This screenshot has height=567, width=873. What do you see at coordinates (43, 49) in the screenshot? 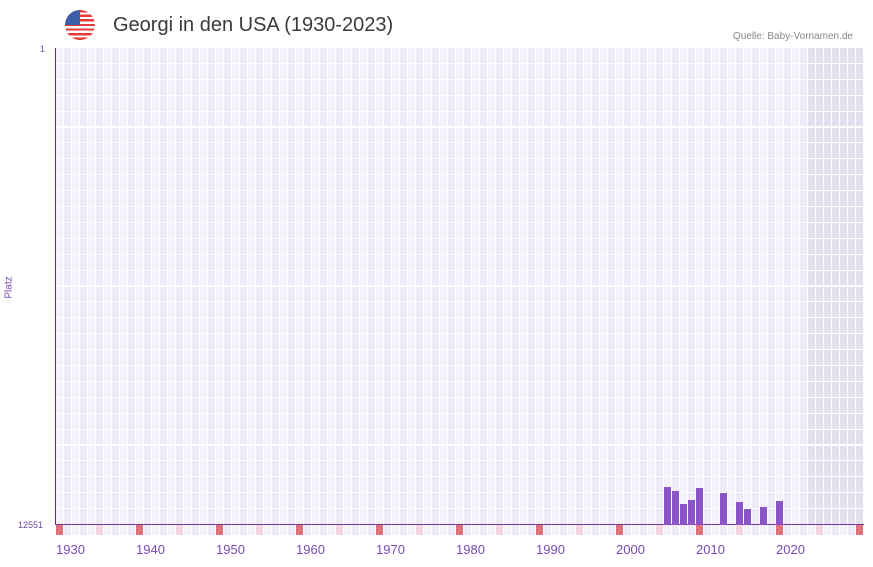
I see `y-tick-top: 1` at bounding box center [43, 49].